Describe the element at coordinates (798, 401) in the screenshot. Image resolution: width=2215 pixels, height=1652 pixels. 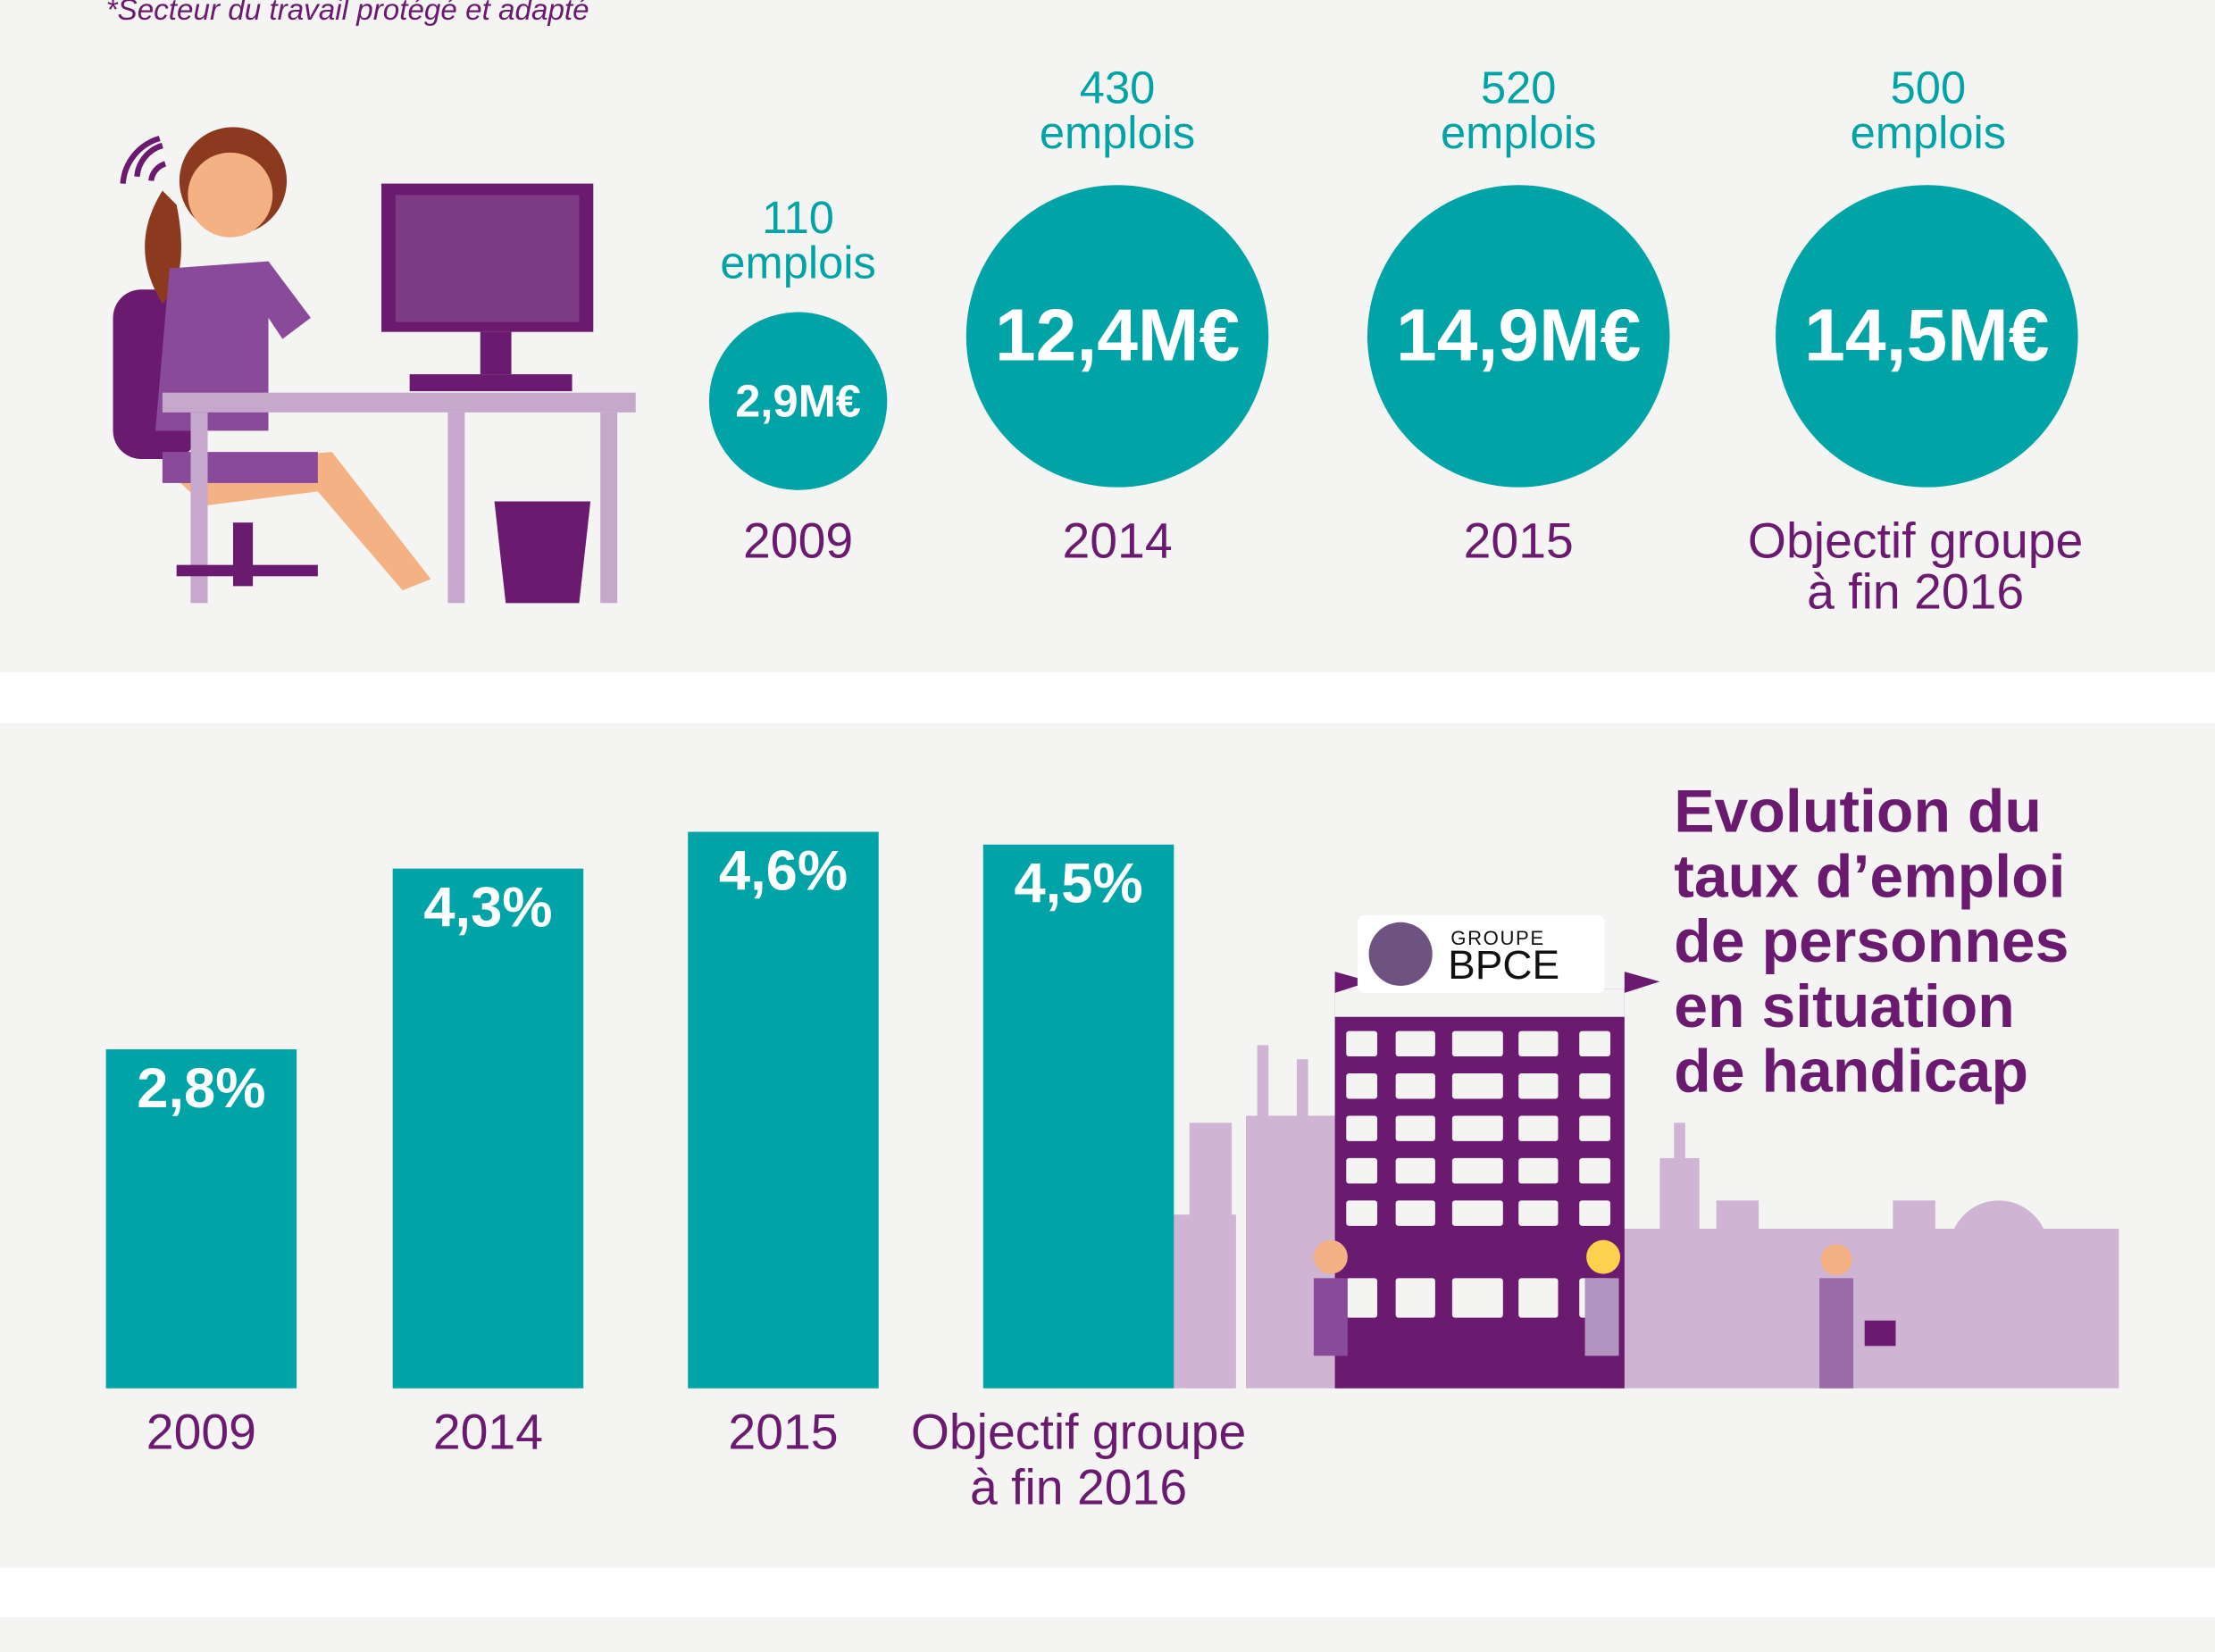
I see `amount-circle: 2,9M€` at that location.